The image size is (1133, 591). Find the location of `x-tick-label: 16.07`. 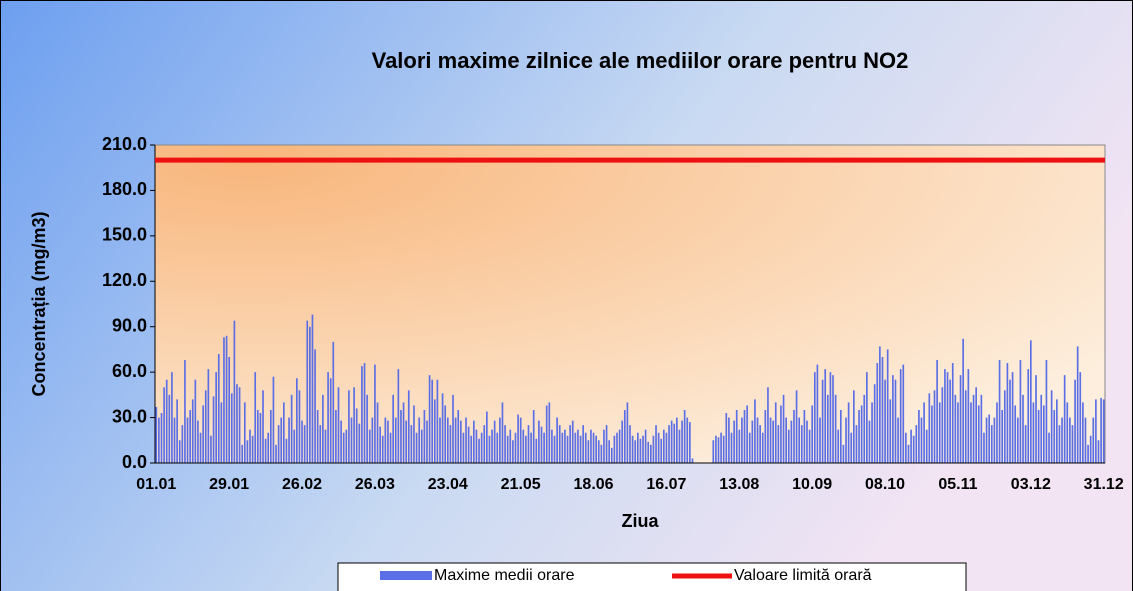

x-tick-label: 16.07 is located at coordinates (666, 484).